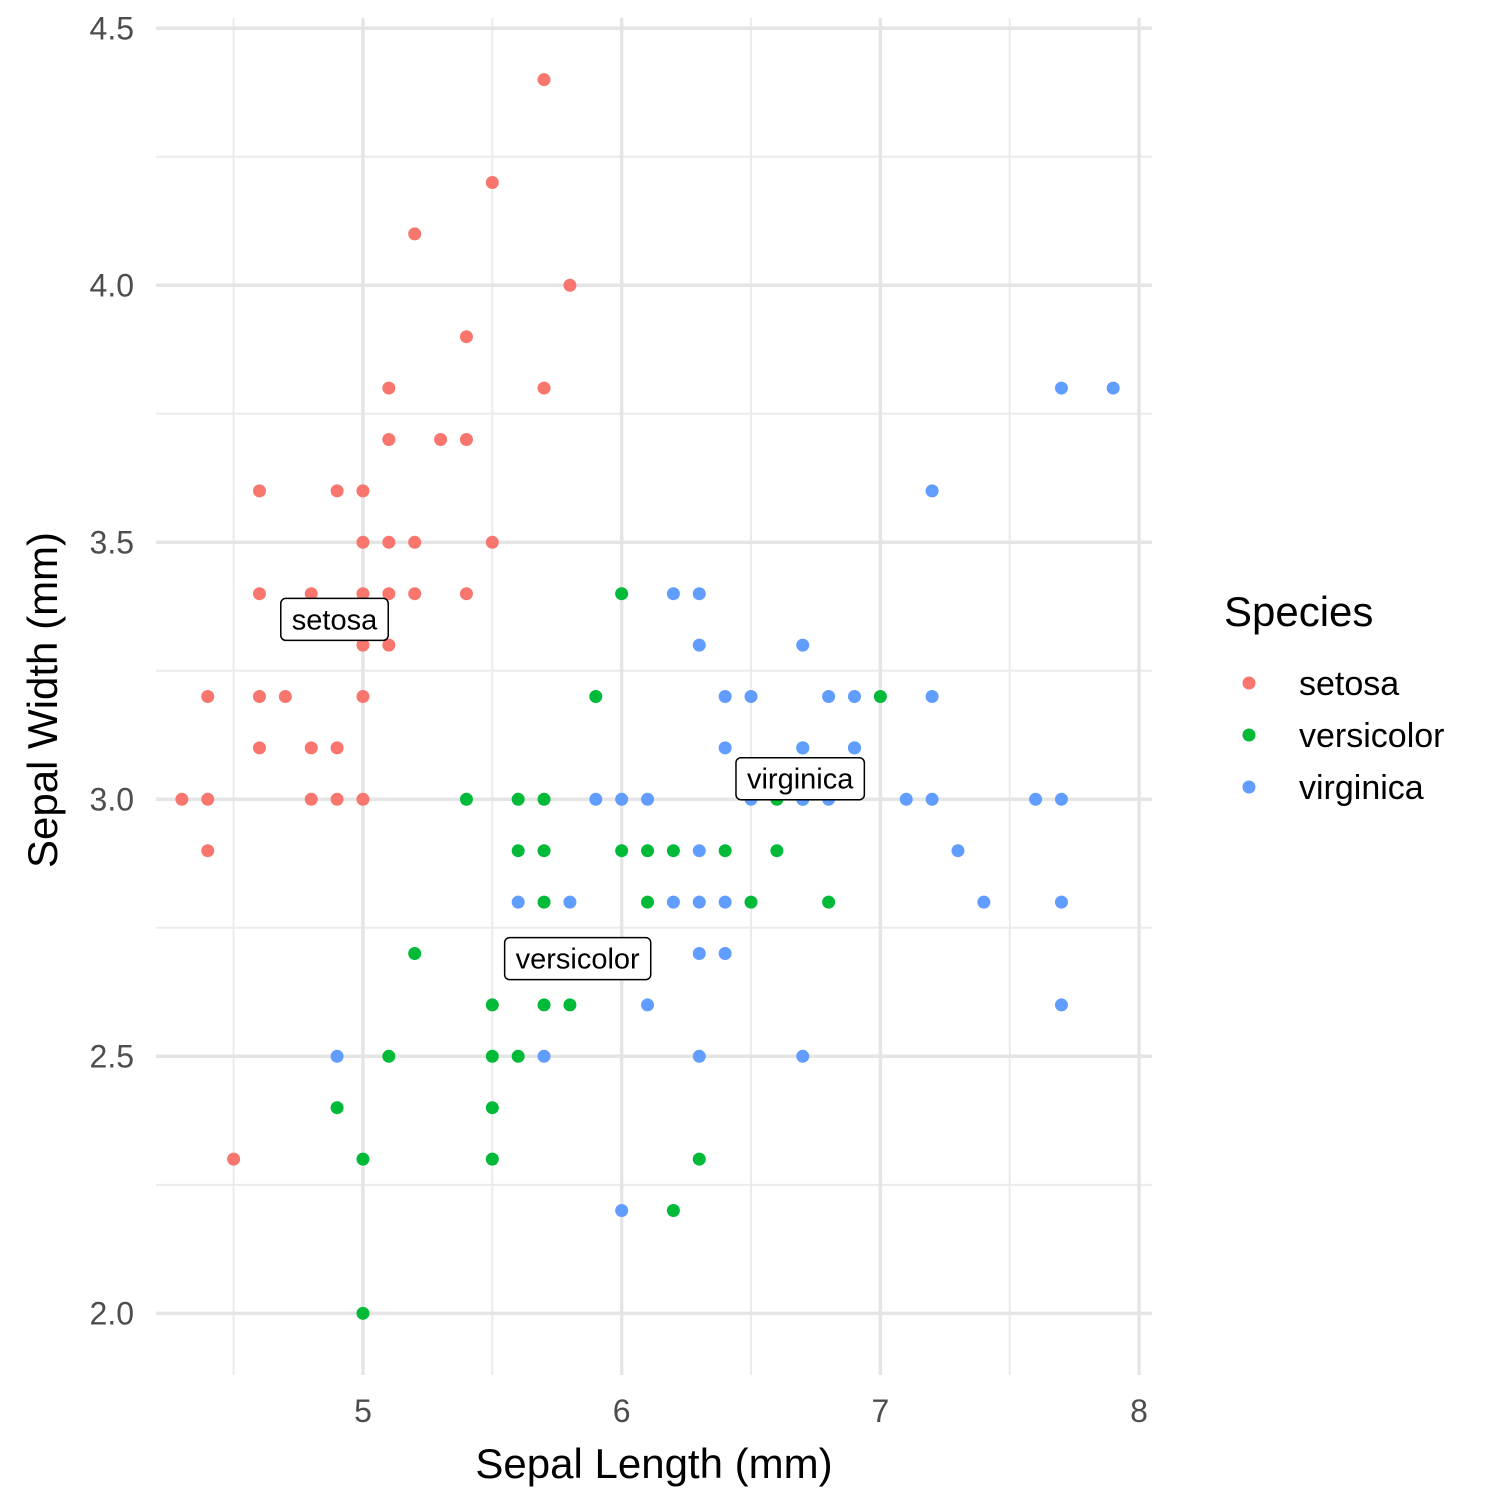 The height and width of the screenshot is (1512, 1512). I want to click on annotation-box, so click(334, 619).